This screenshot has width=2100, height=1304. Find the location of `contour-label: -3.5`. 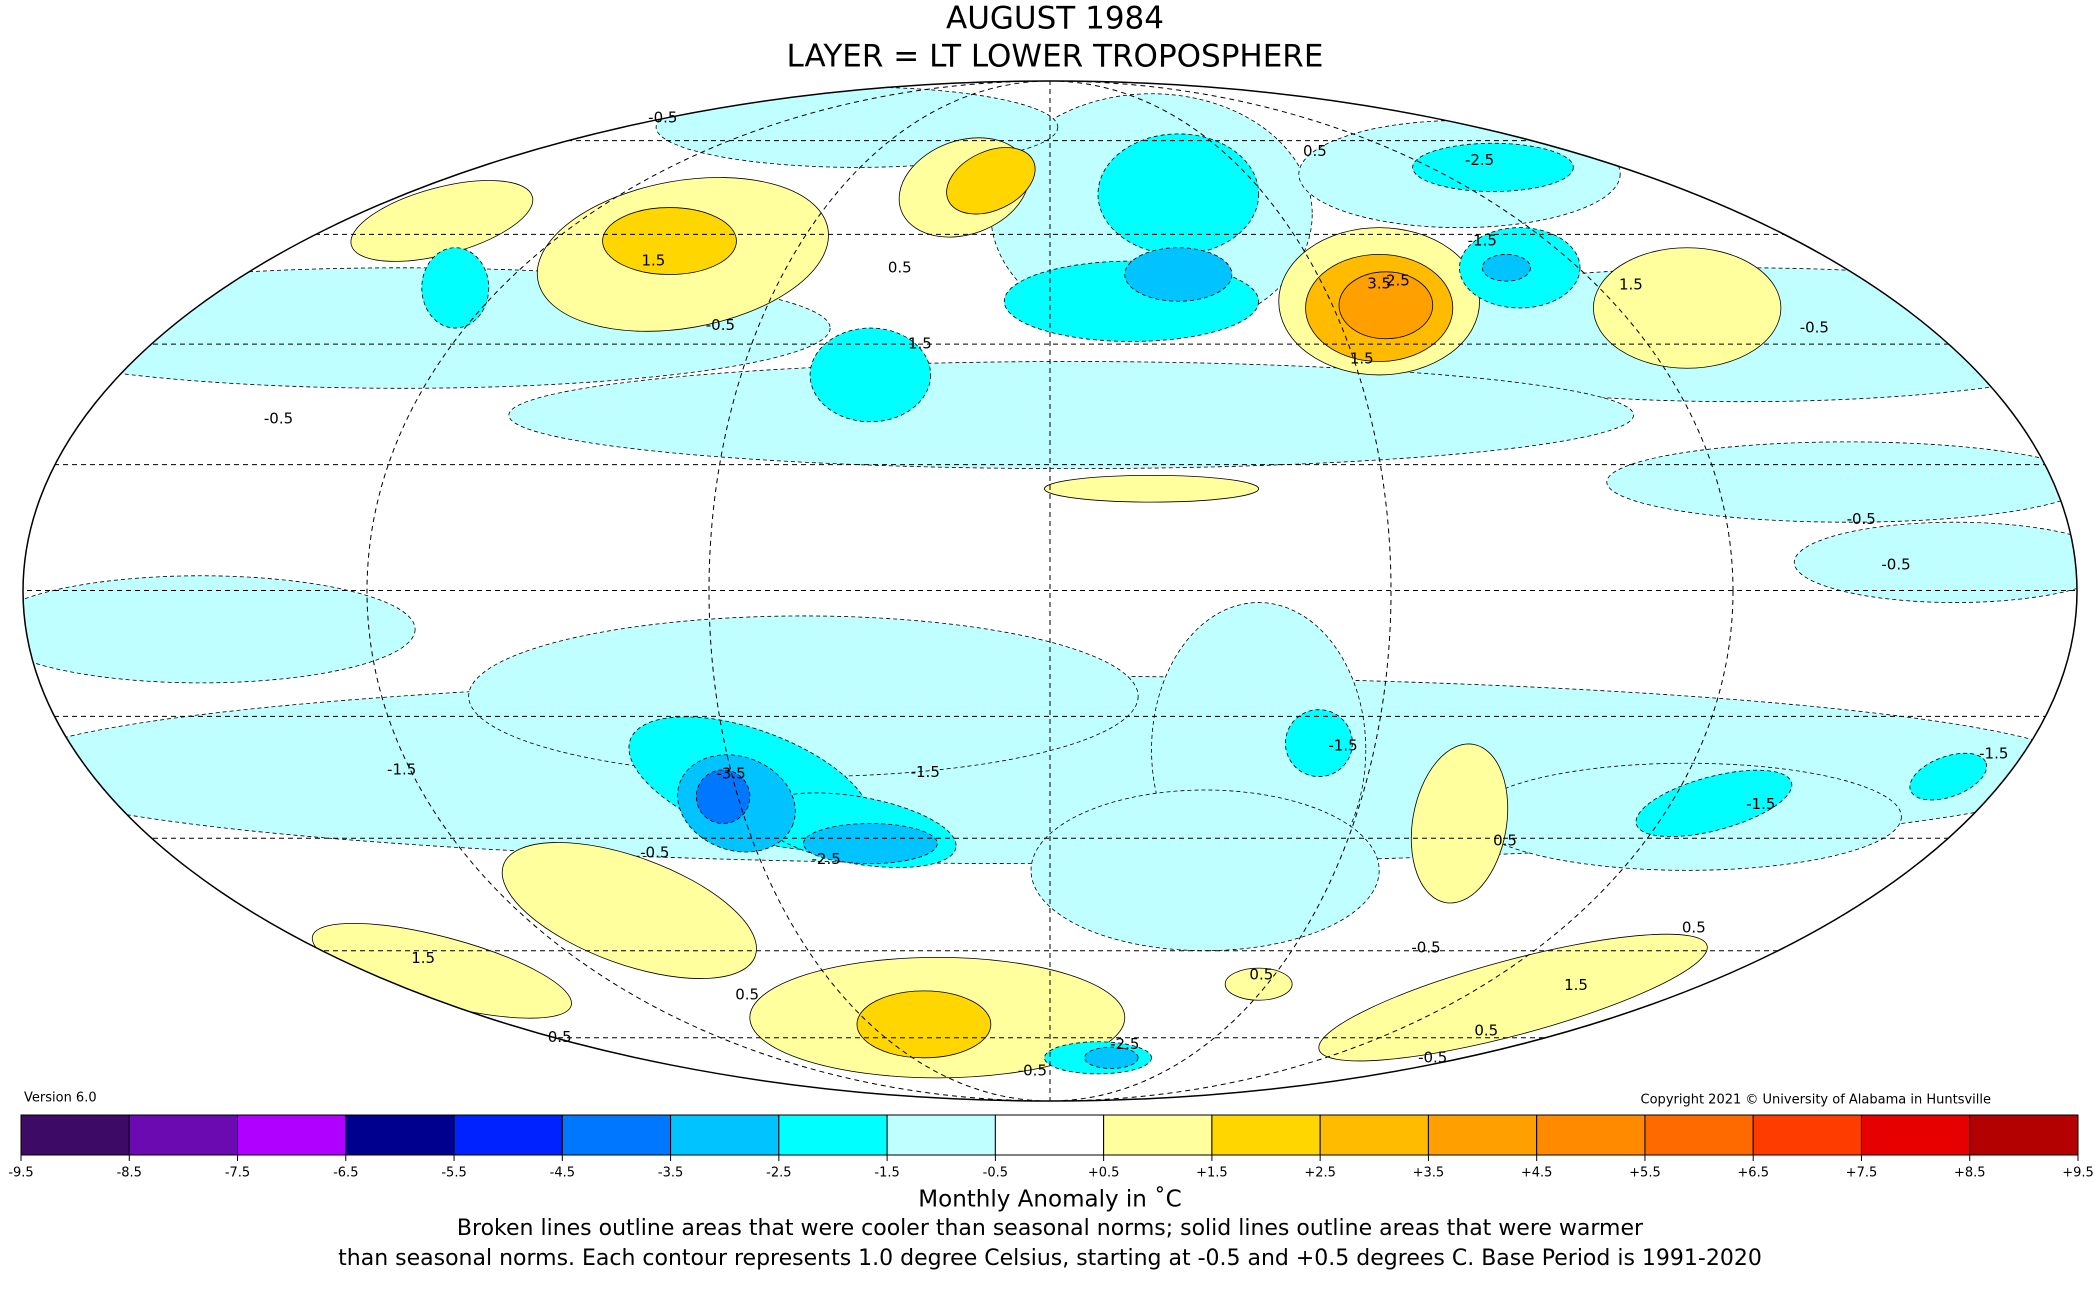

contour-label: -3.5 is located at coordinates (730, 773).